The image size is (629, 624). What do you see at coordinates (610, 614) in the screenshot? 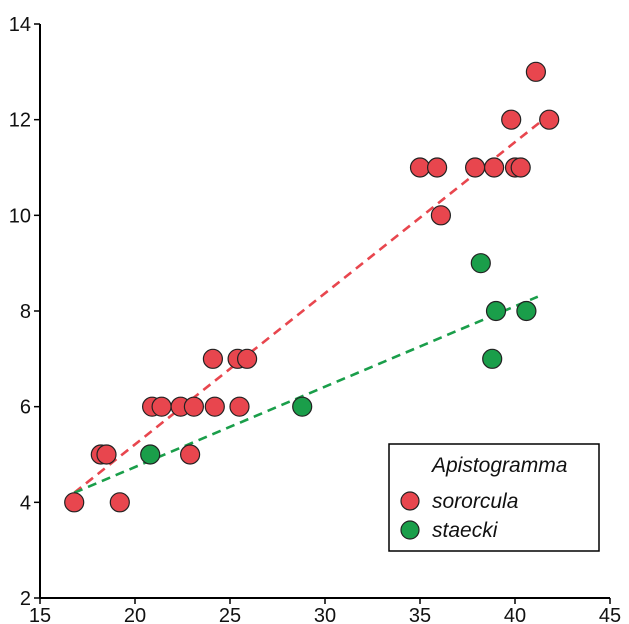
I see `x-tick-label: 45` at bounding box center [610, 614].